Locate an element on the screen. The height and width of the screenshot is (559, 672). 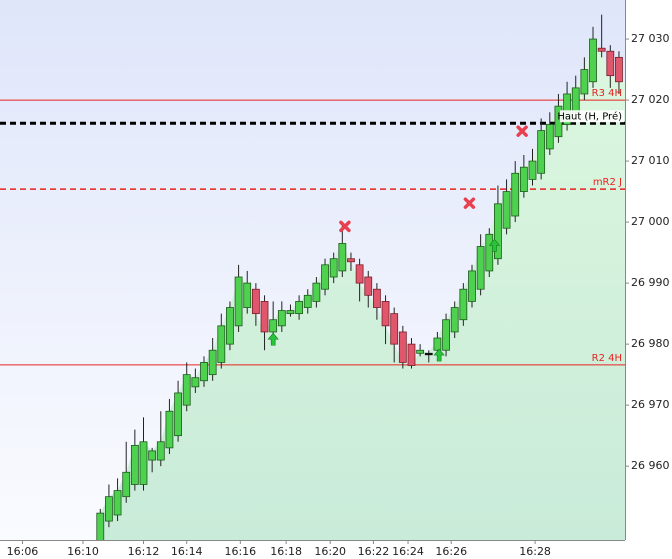
x-tick-label: 16:14 is located at coordinates (187, 551).